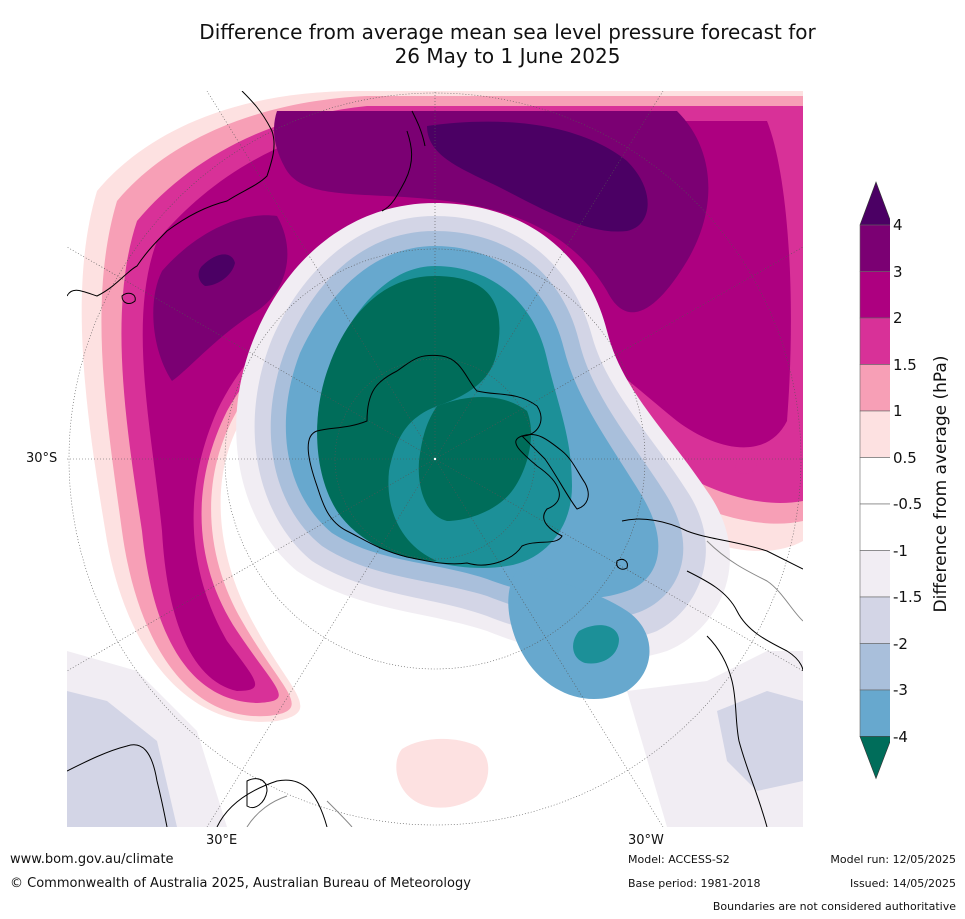 The image size is (965, 919). What do you see at coordinates (397, 171) in the screenshot?
I see `new-zealand-coastline` at bounding box center [397, 171].